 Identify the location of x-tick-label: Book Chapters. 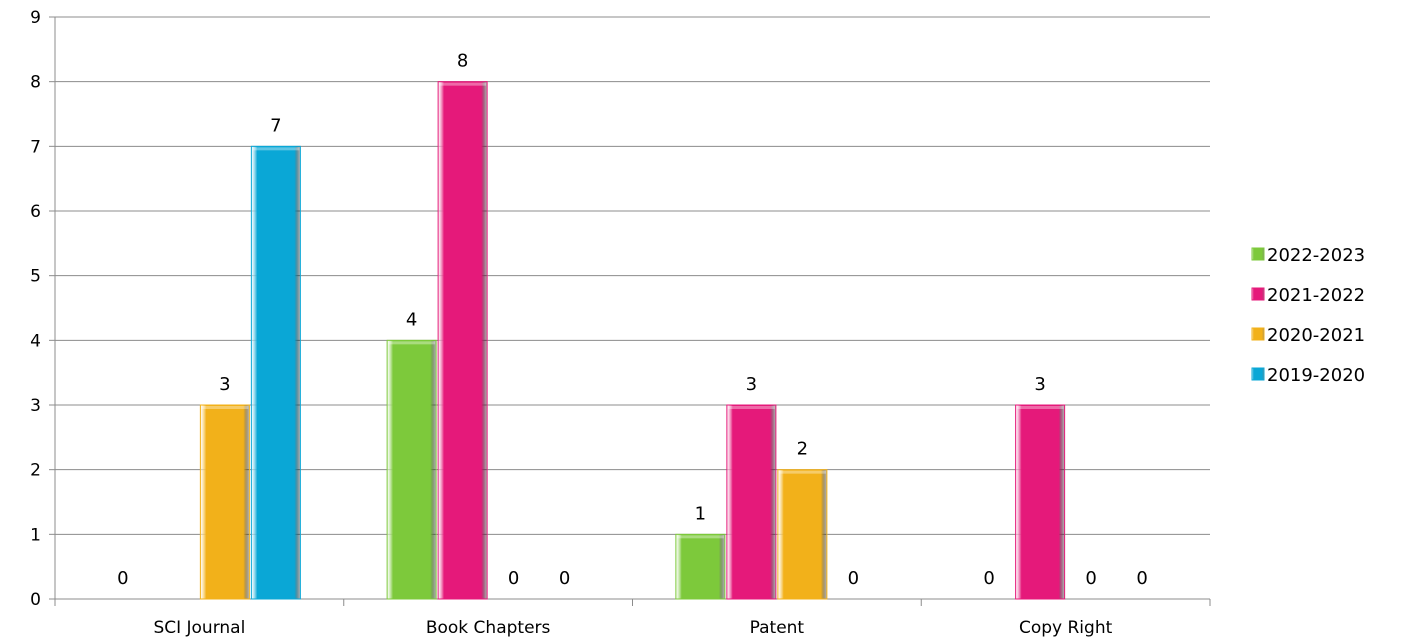
(488, 628).